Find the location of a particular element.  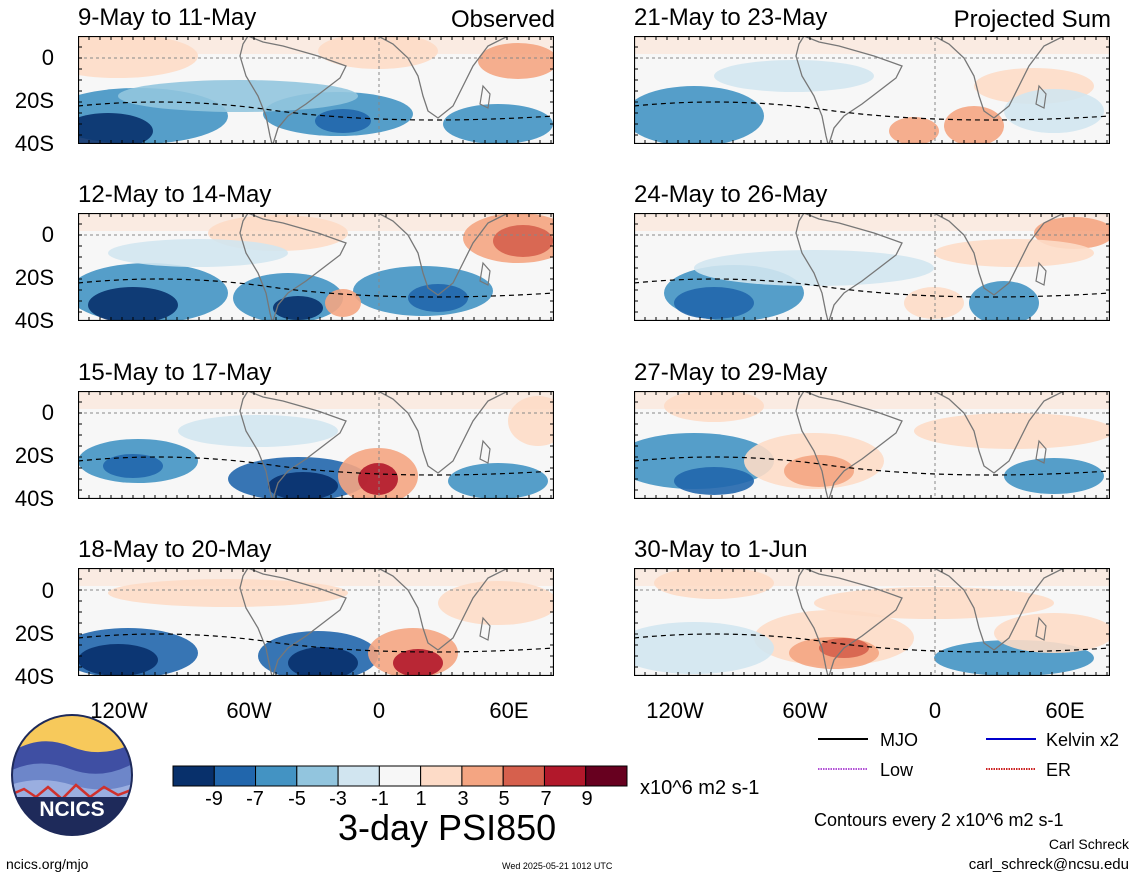

logo-text: NCICS is located at coordinates (71, 809).